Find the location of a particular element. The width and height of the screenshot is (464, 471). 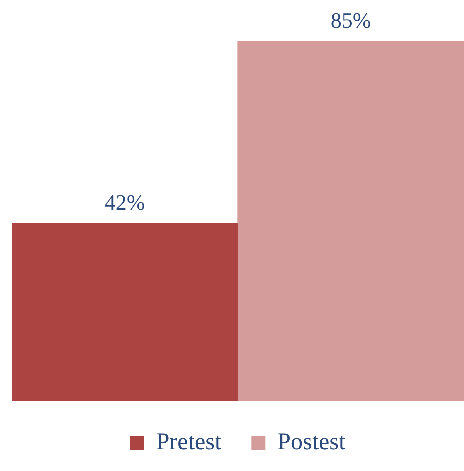

legend-label: Pretest is located at coordinates (189, 442).